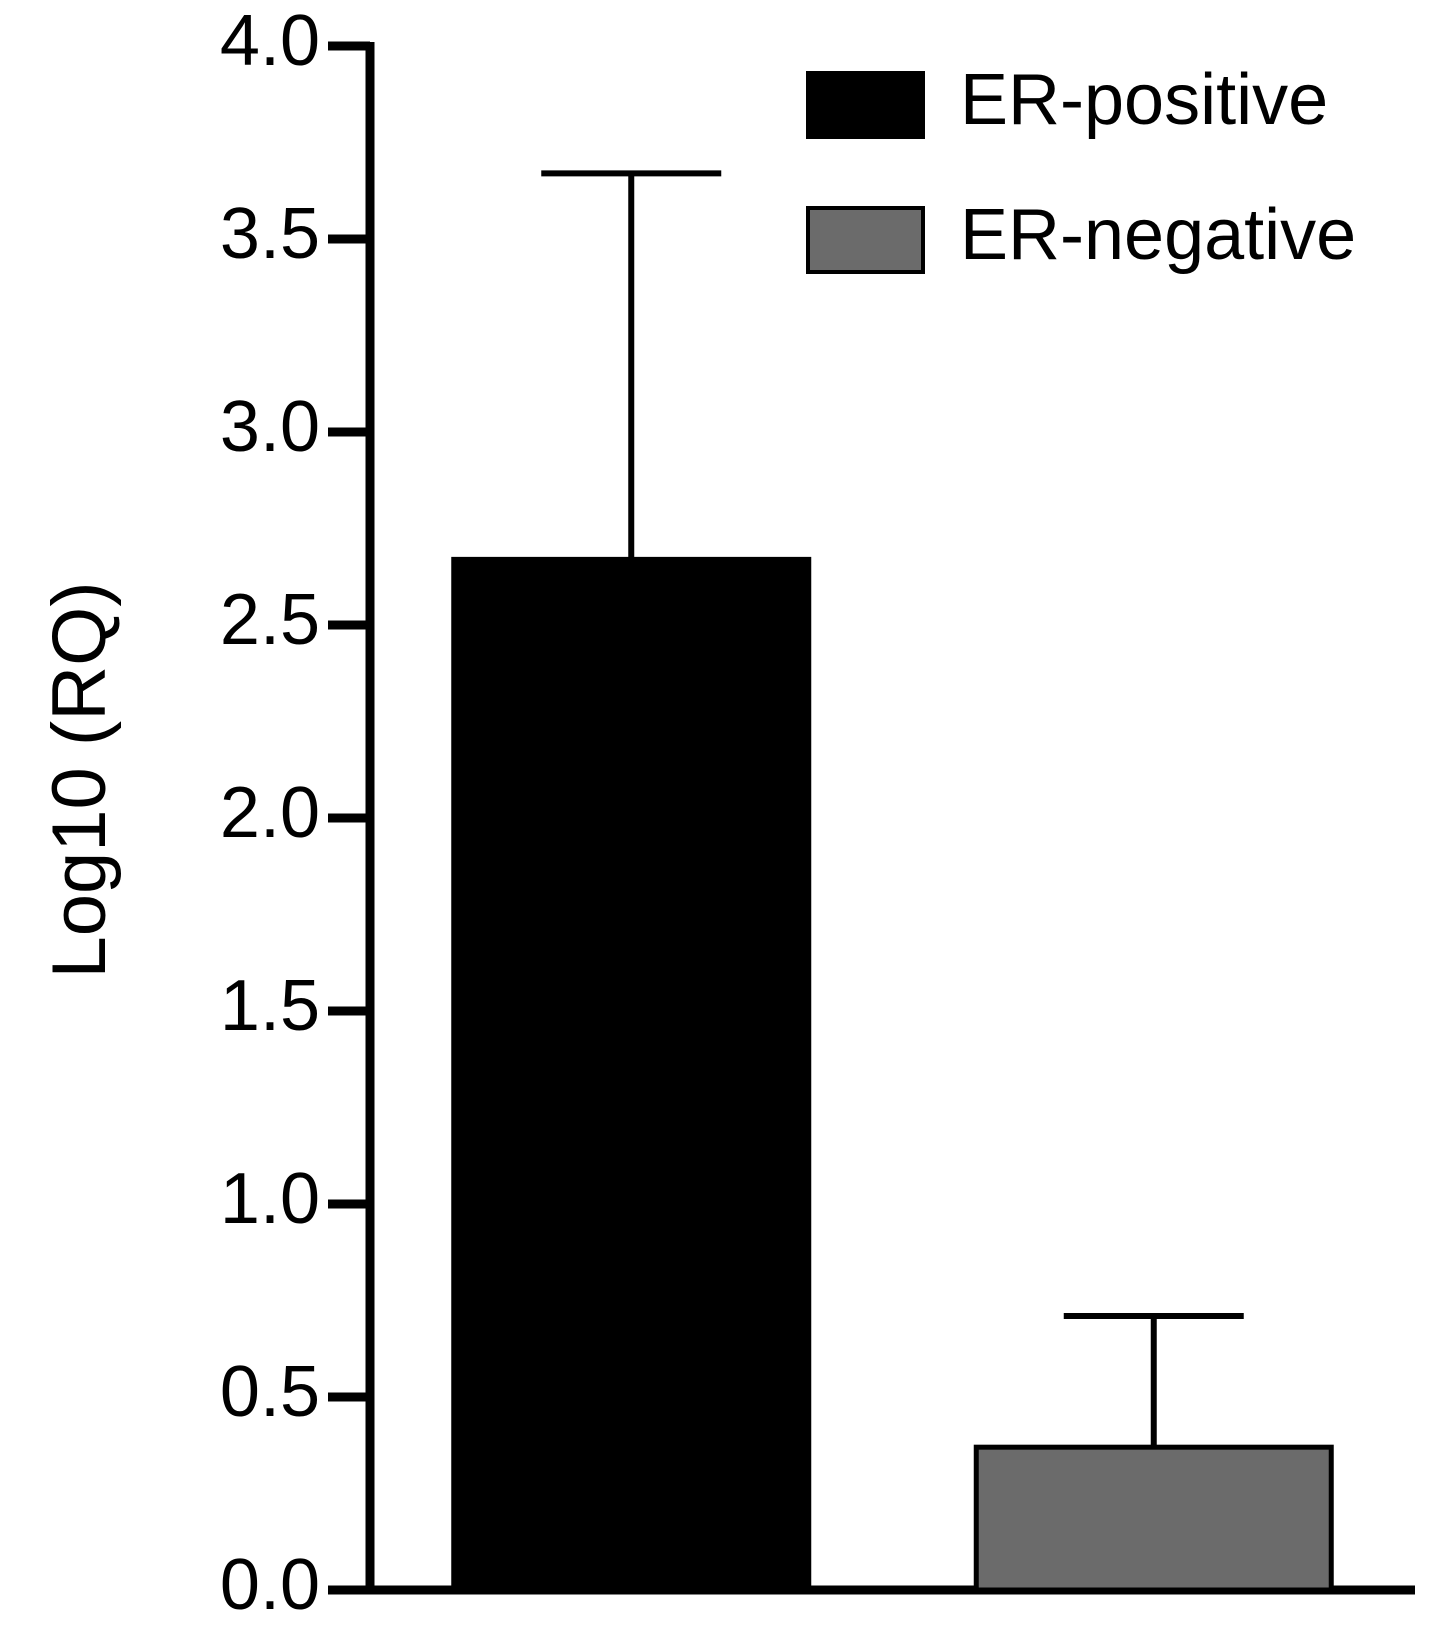 This screenshot has width=1441, height=1644. I want to click on y-tick-label: 1.5, so click(270, 1006).